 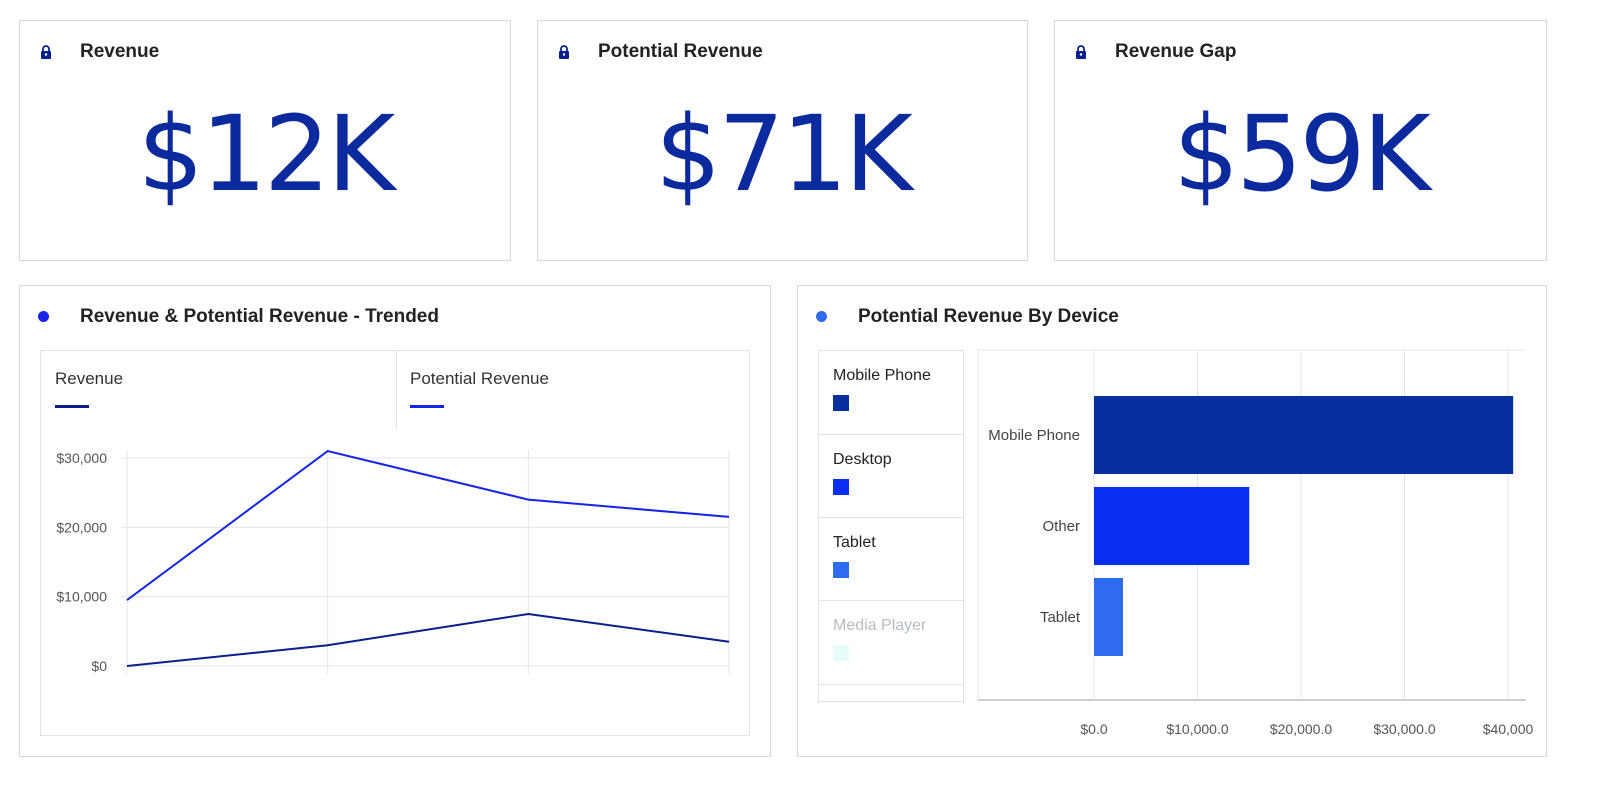 What do you see at coordinates (573, 390) in the screenshot?
I see `legend-item-potential-revenue: Potential Revenue` at bounding box center [573, 390].